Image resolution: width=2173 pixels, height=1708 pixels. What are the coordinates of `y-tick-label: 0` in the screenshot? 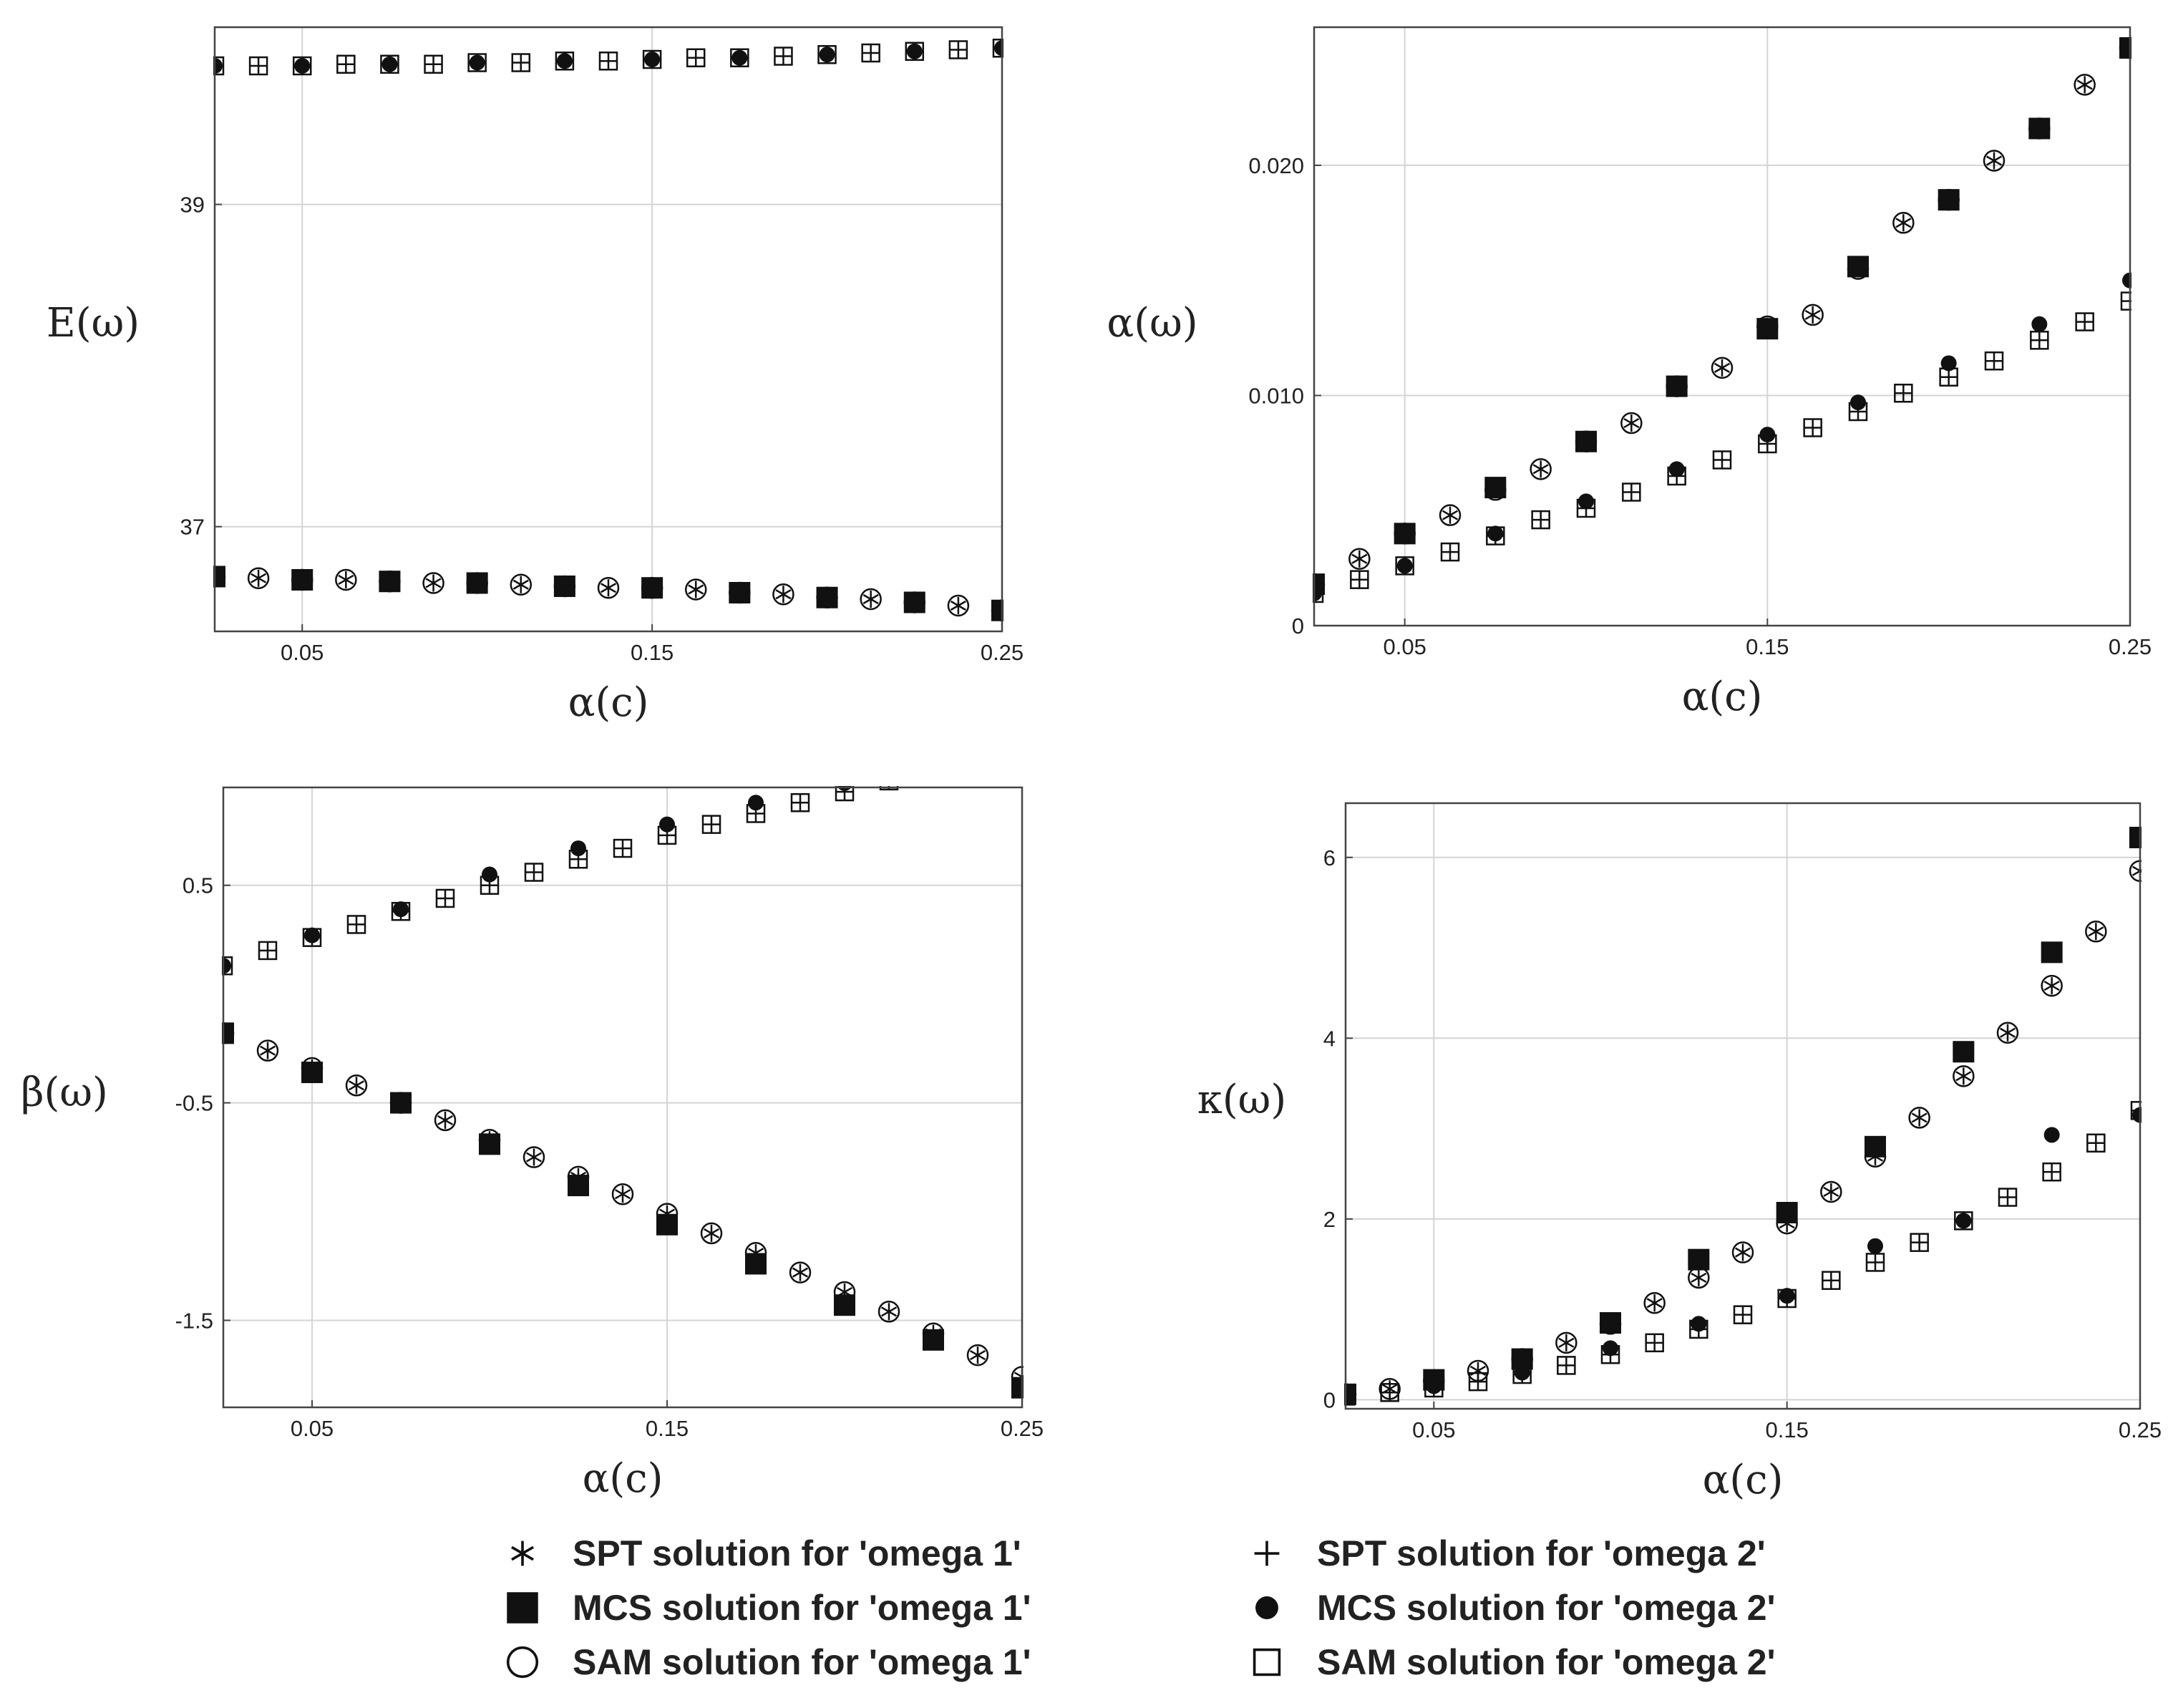 It's located at (1298, 626).